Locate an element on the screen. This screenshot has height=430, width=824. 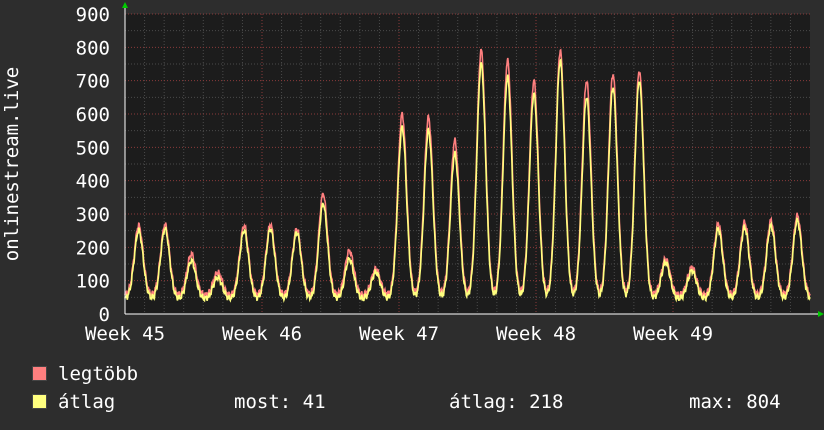
stat-current: most: 41 is located at coordinates (280, 402).